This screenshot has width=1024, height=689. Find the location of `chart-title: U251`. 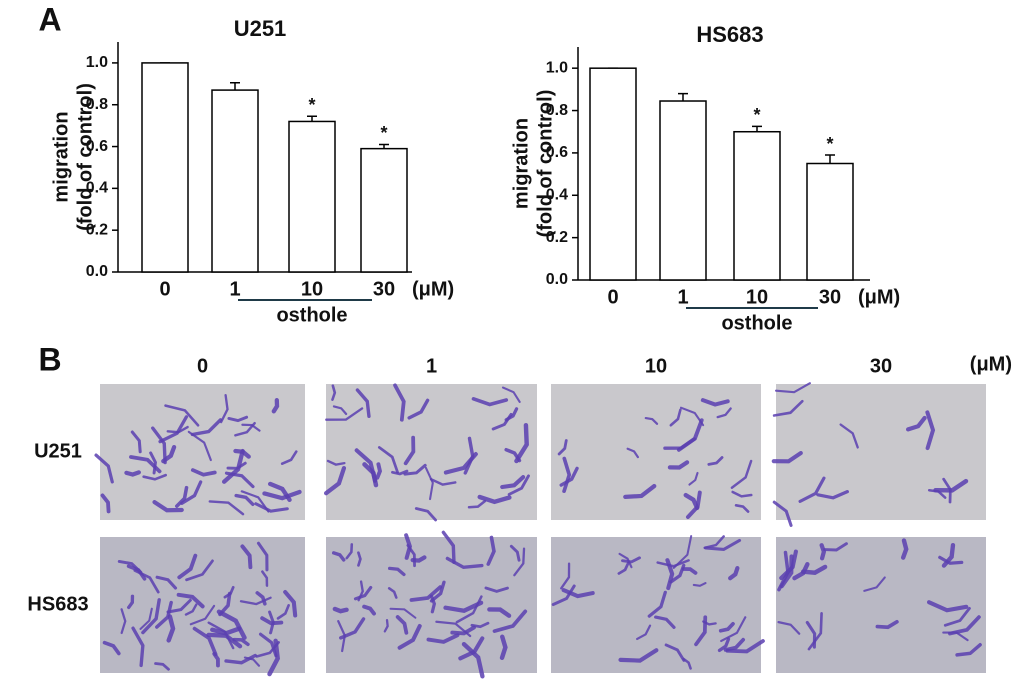

chart-title: U251 is located at coordinates (260, 28).